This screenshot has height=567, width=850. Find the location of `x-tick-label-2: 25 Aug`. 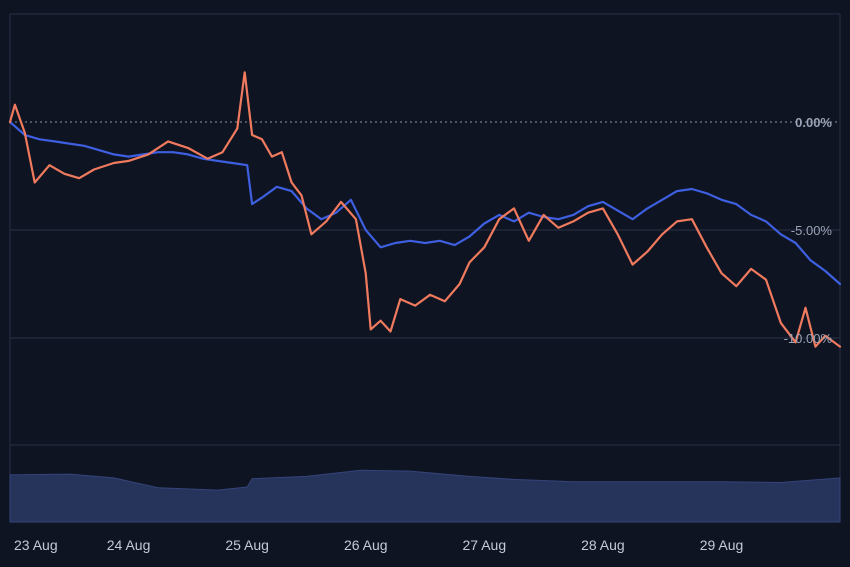

x-tick-label-2: 25 Aug is located at coordinates (247, 545).